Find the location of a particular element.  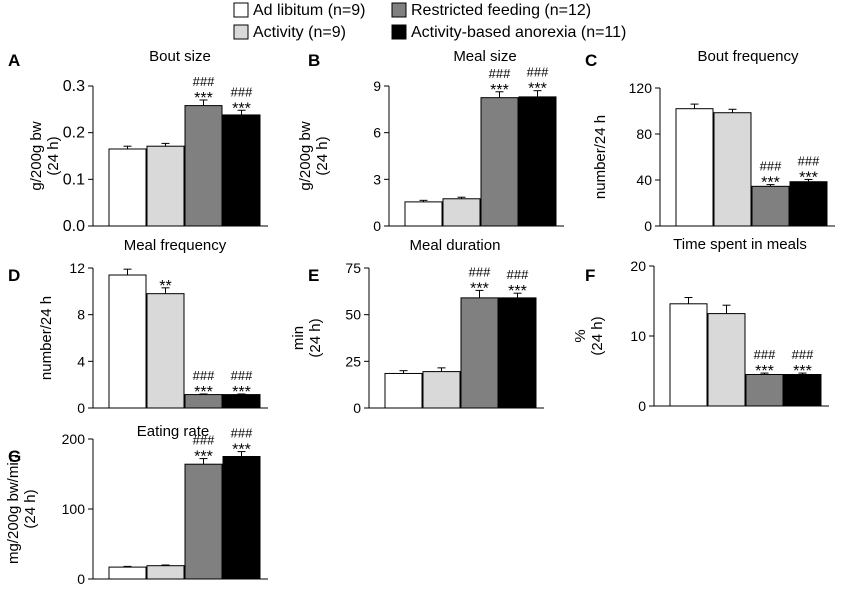

y-tick-label: 80 is located at coordinates (644, 134).